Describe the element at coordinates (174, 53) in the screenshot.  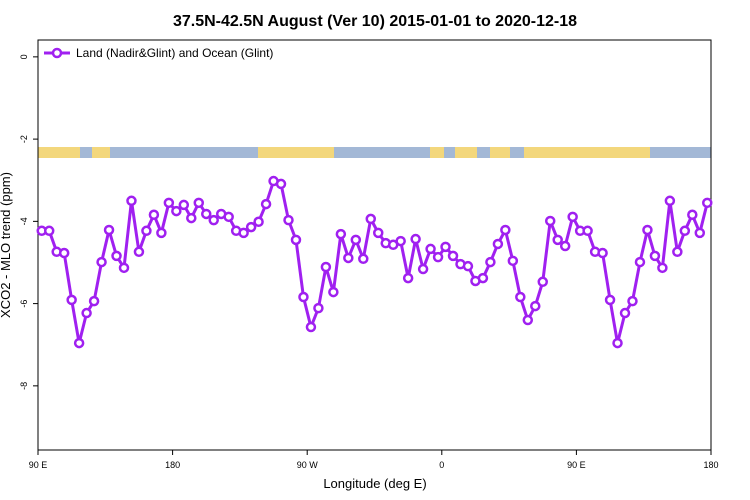
I see `legend-label: Land (Nadir&Glint) and Ocean (Glint)` at that location.